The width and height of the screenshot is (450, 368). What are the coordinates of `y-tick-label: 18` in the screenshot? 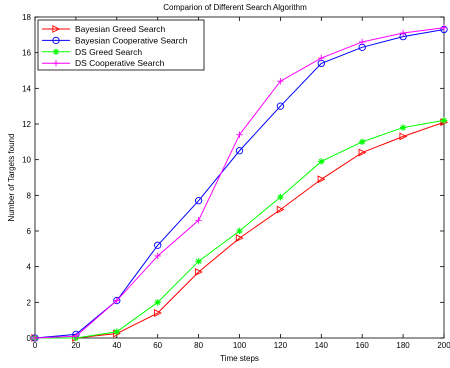 It's located at (26, 17).